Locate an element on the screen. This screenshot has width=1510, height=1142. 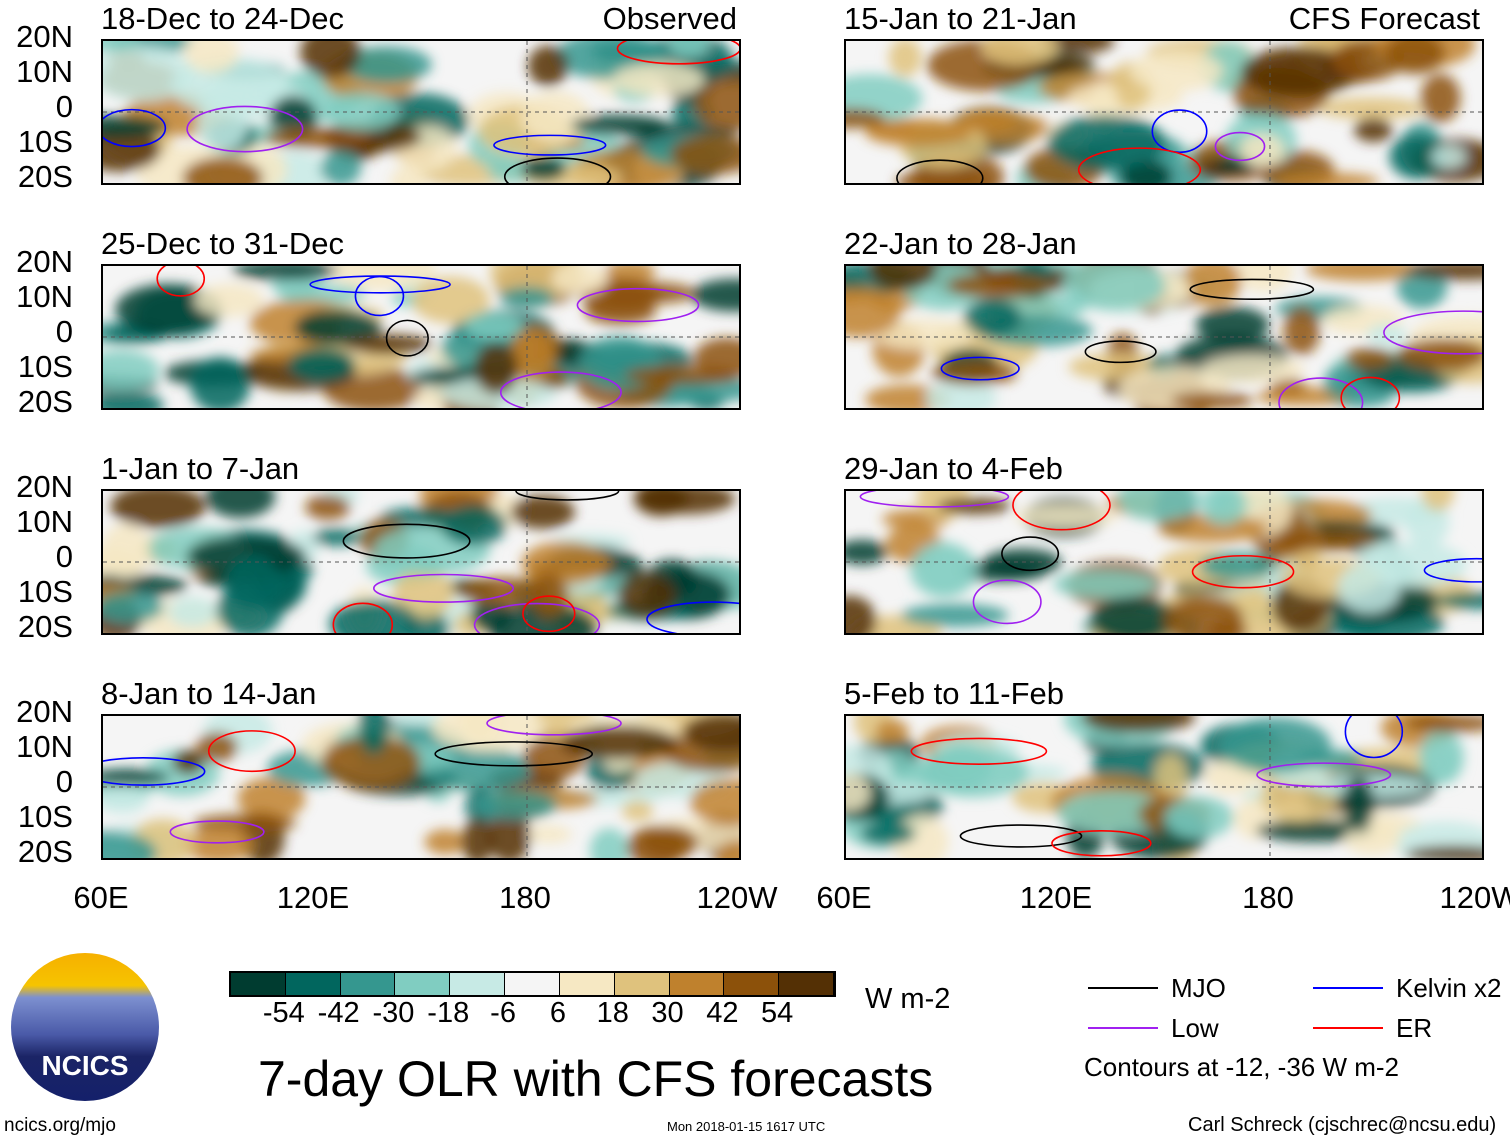
observed-label: Observed is located at coordinates (669, 18).